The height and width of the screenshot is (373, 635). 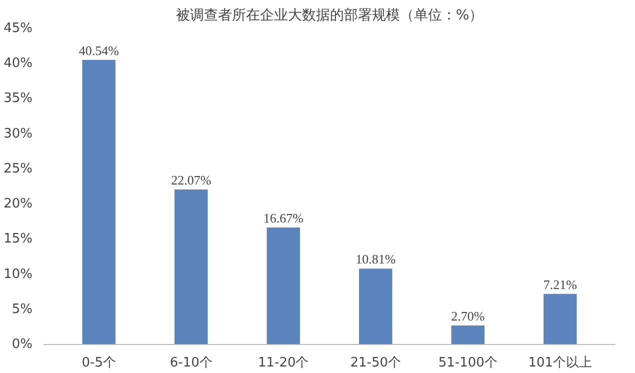 What do you see at coordinates (18, 98) in the screenshot?
I see `y-tick-label: 35%` at bounding box center [18, 98].